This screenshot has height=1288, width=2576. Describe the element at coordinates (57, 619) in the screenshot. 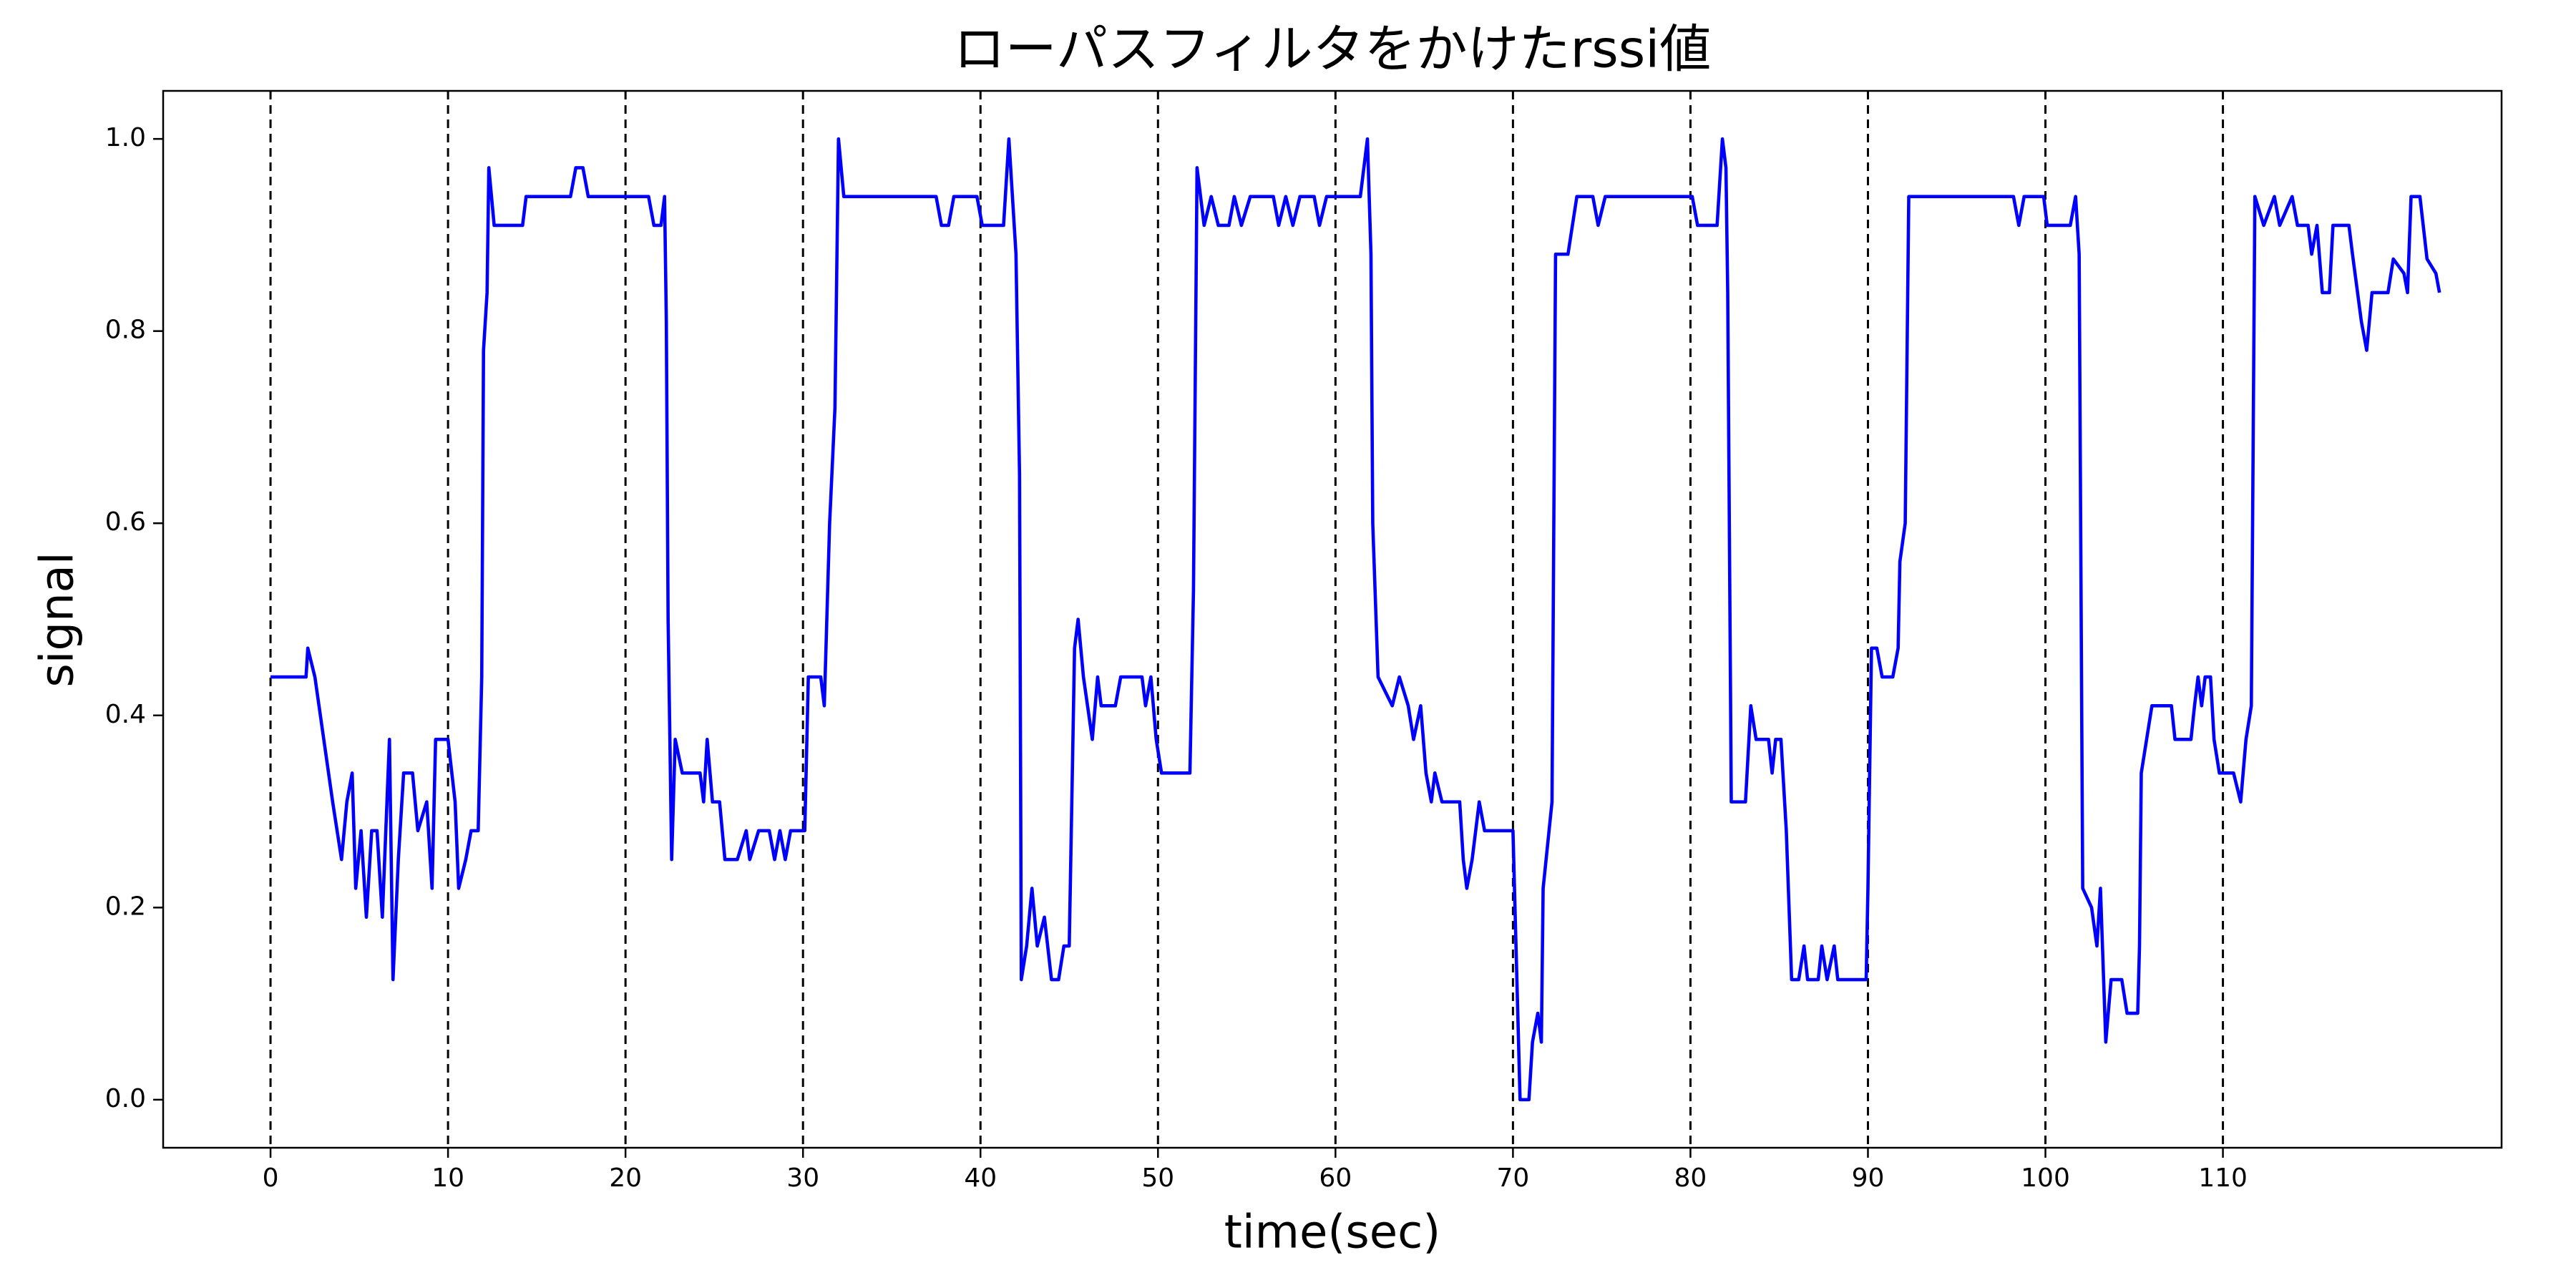

I see `y-axis-label: signal` at that location.